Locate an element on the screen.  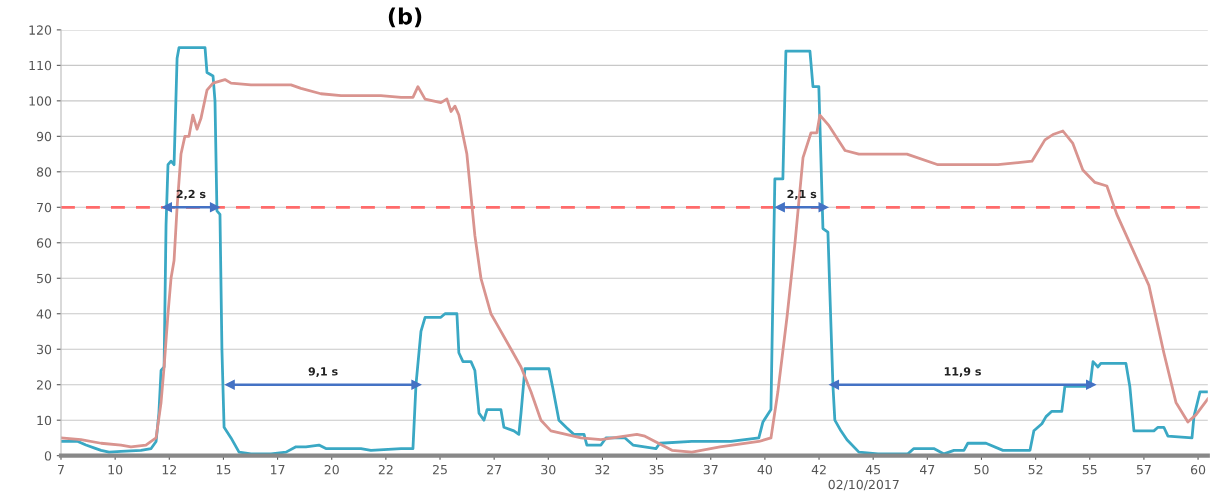
y-tick-label: 100 is located at coordinates (40, 101).